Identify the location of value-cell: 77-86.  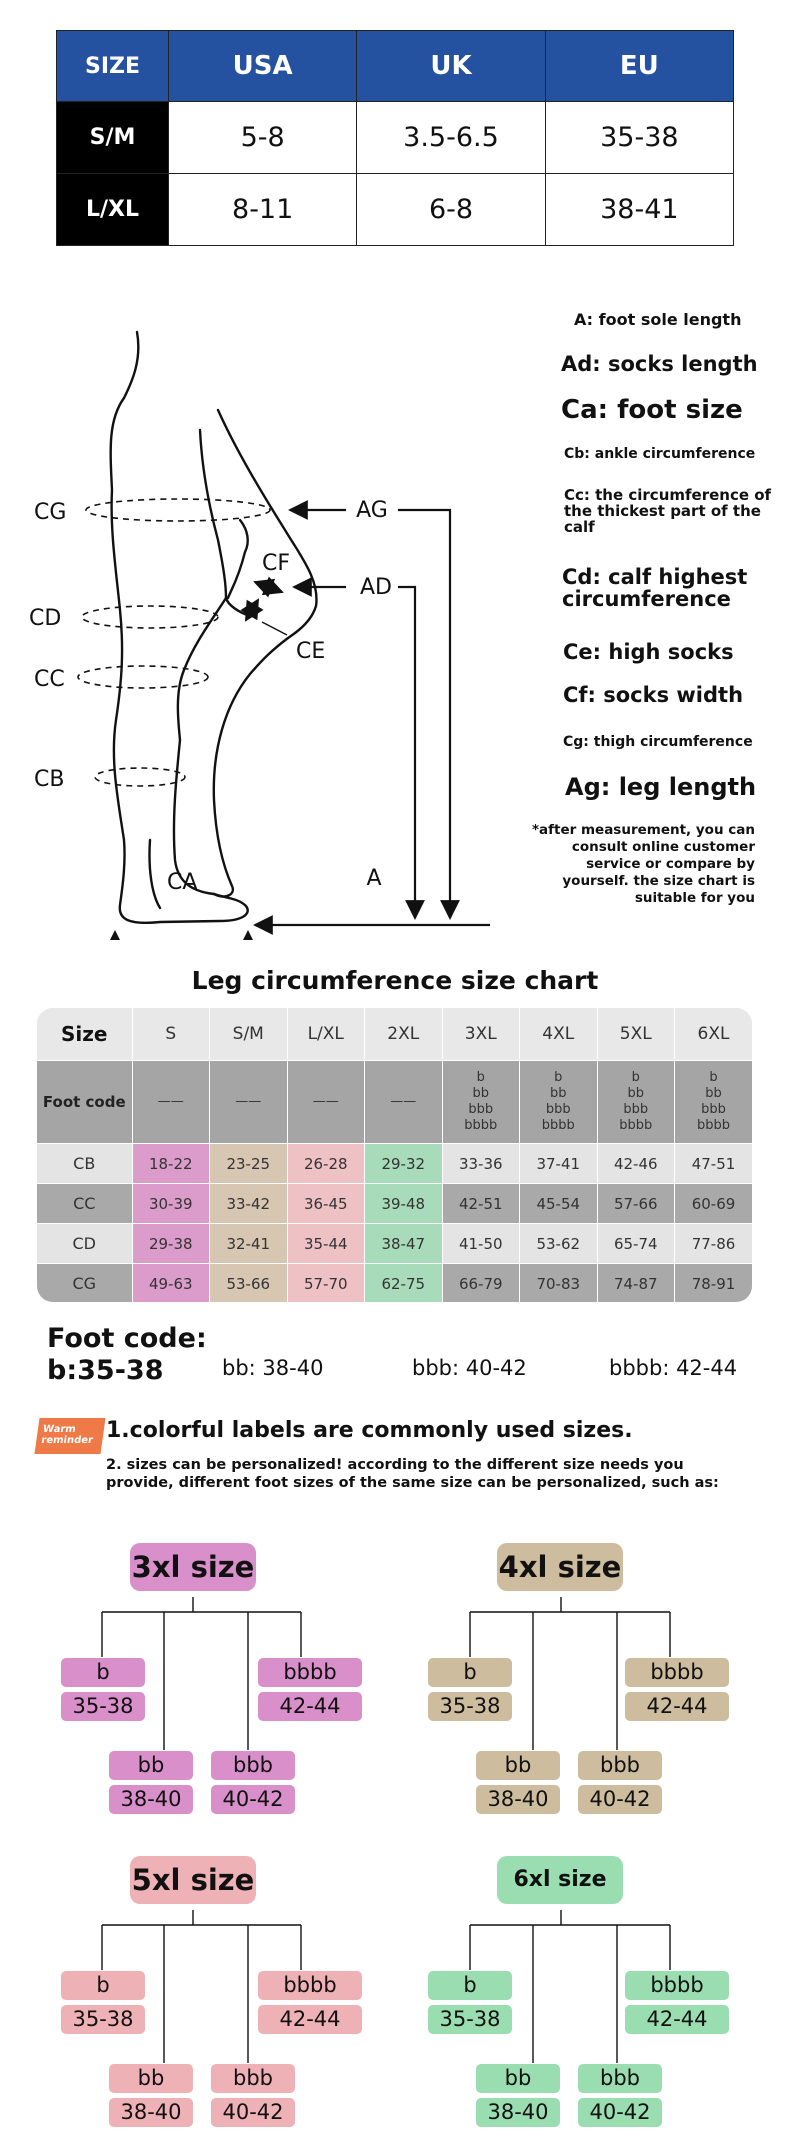
(713, 1243).